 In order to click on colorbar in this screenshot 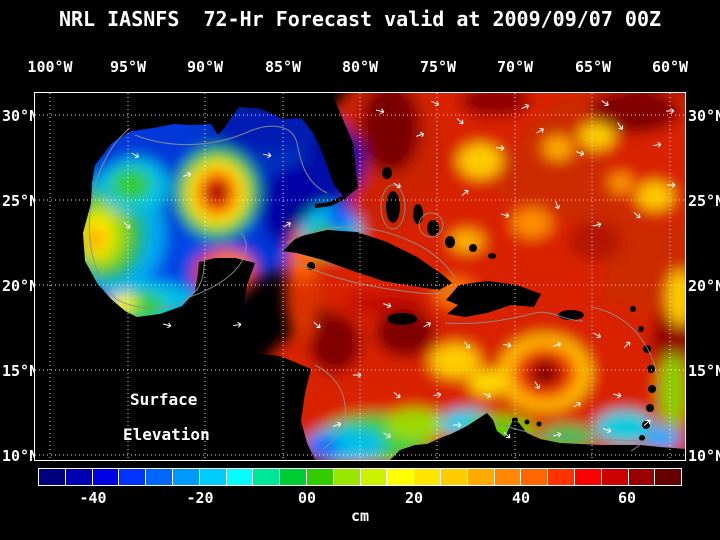, I will do `click(360, 477)`.